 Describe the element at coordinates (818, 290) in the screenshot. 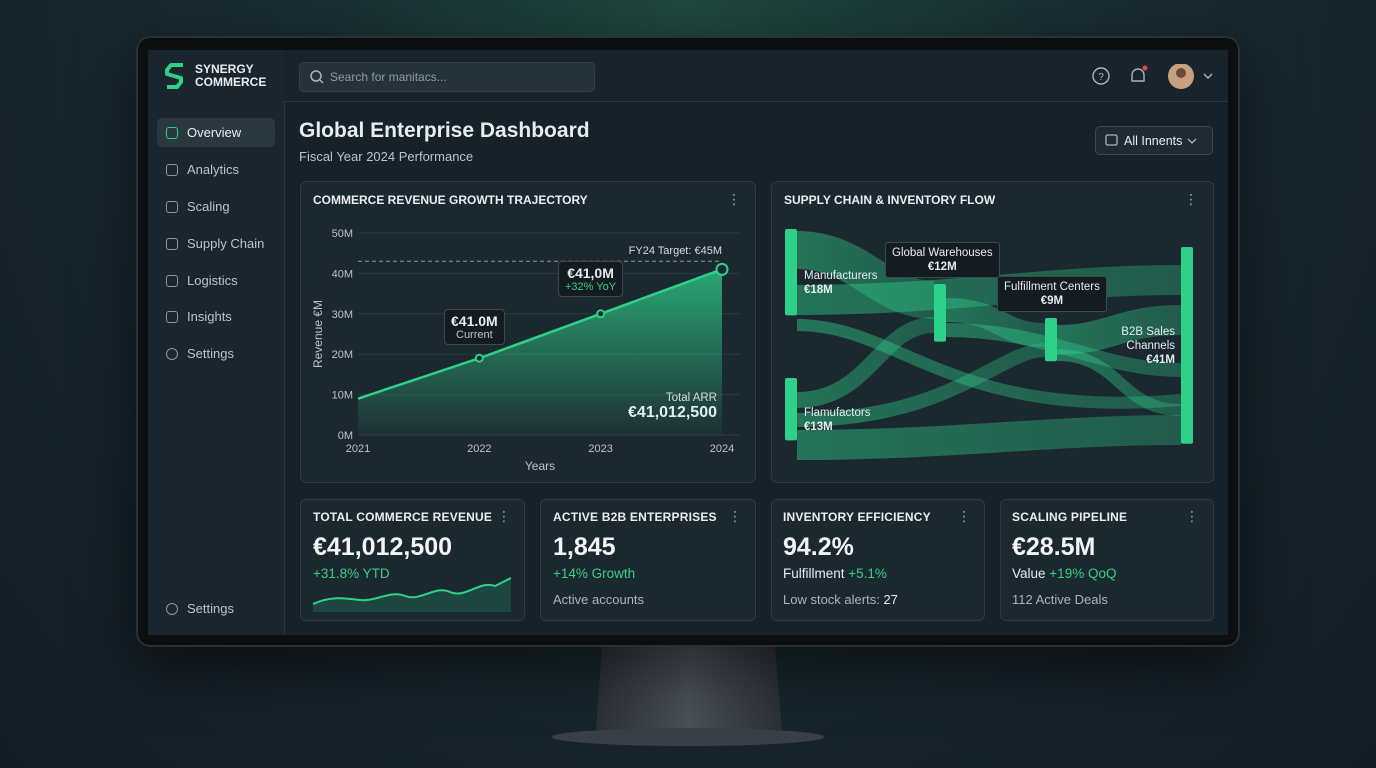

I see `node-value: €18M` at that location.